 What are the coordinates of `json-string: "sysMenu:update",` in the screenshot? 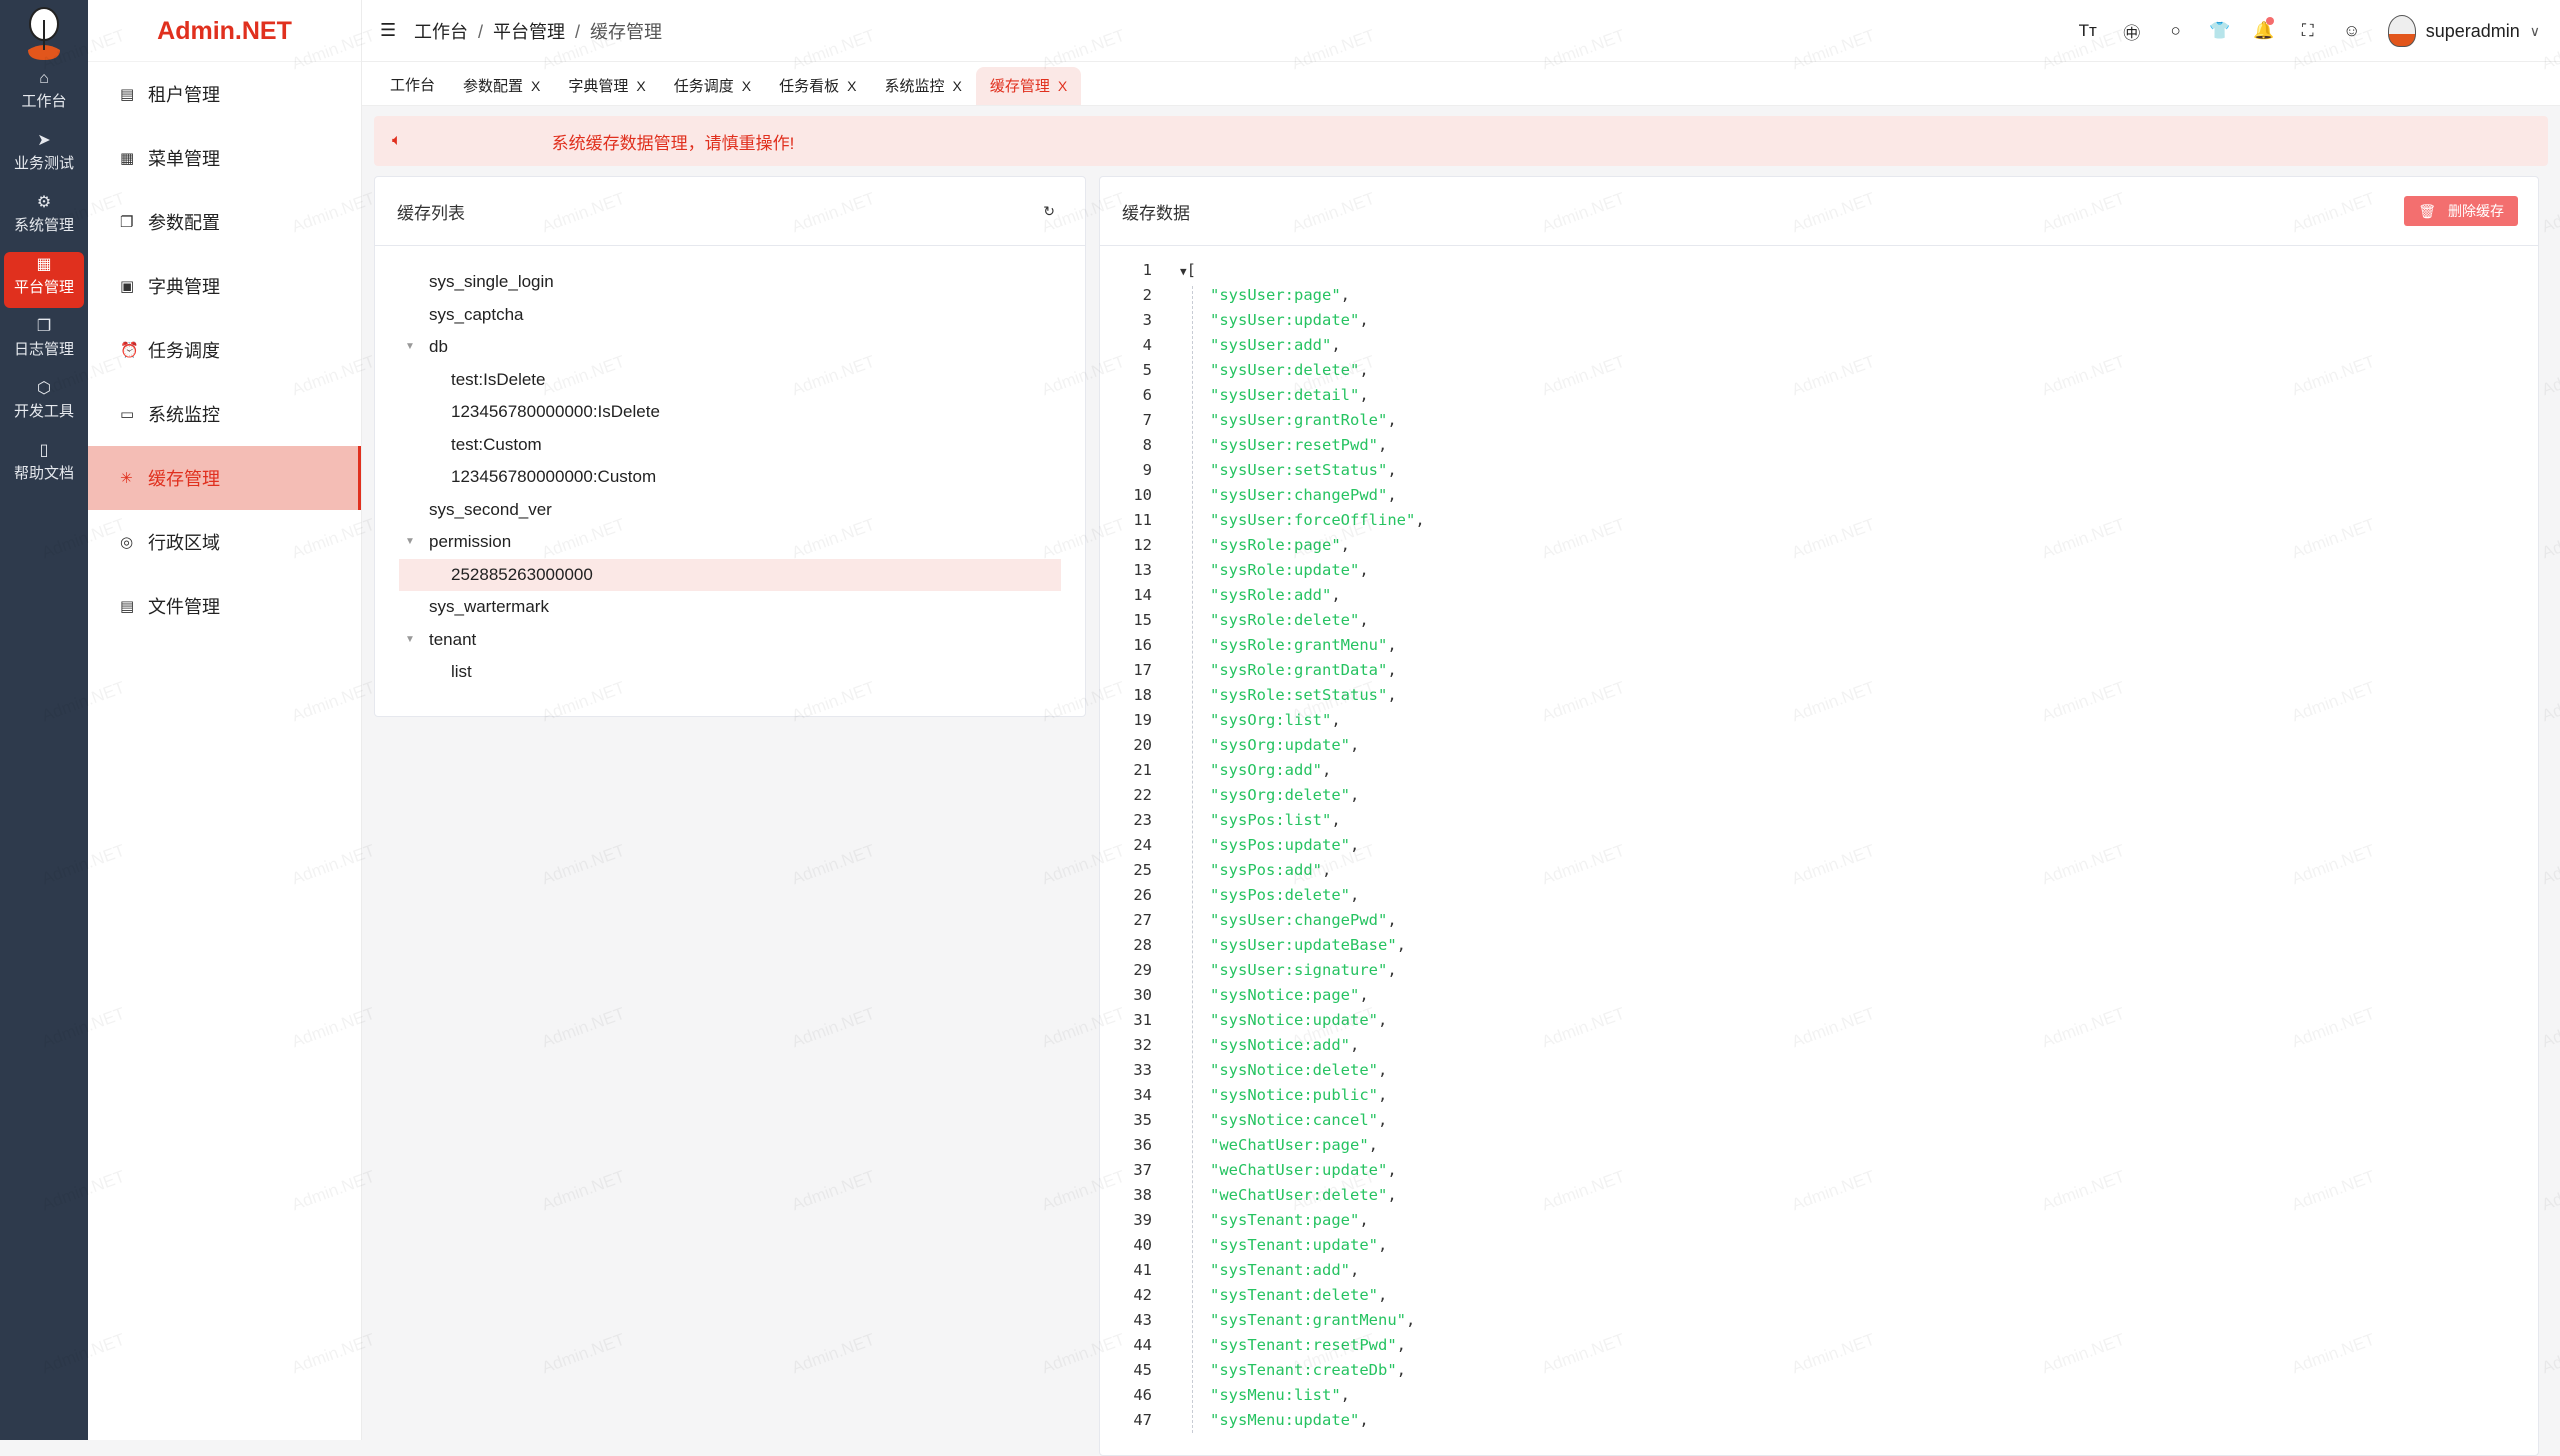 It's located at (1289, 1420).